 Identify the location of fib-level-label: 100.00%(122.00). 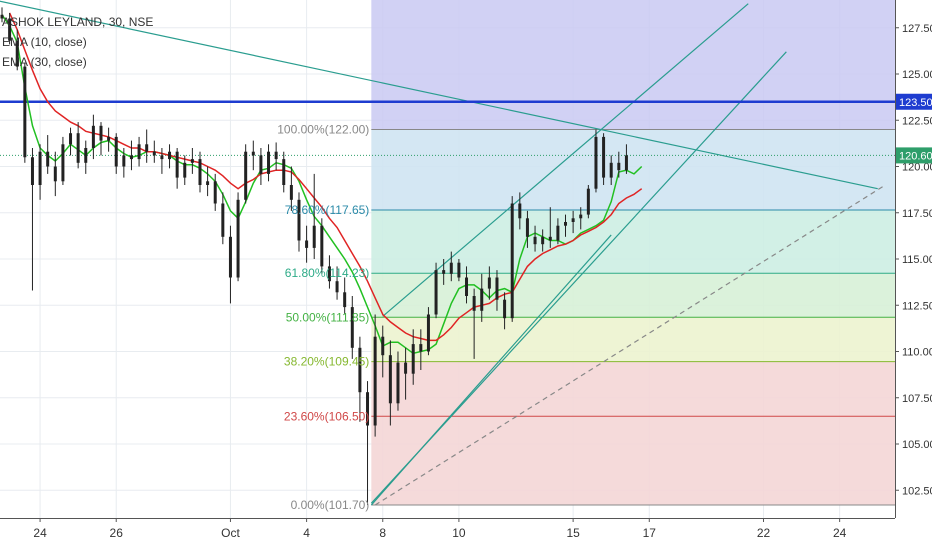
(323, 130).